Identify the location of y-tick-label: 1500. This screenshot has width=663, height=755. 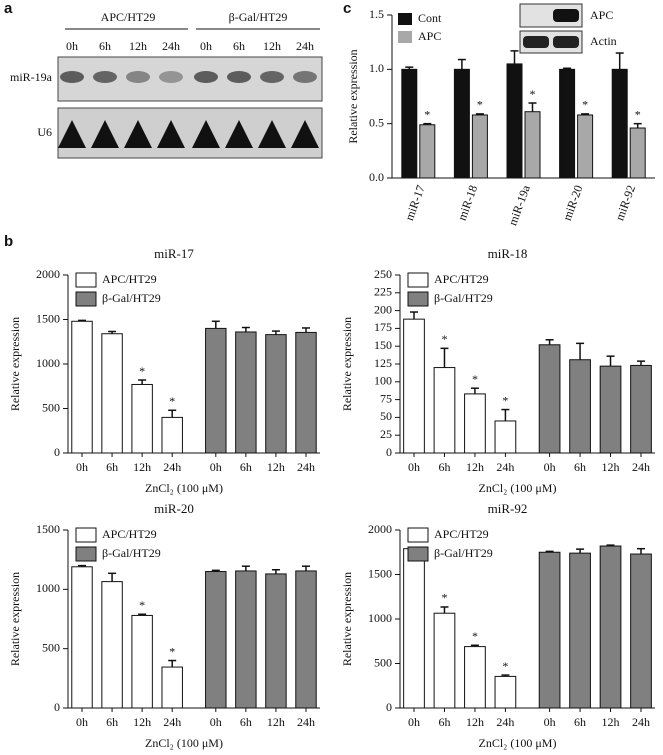
(48, 529).